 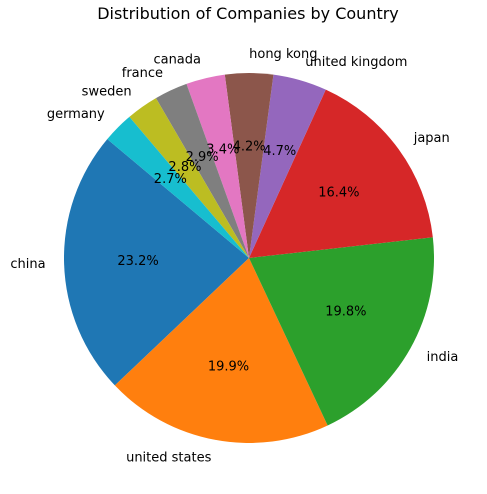 What do you see at coordinates (356, 62) in the screenshot?
I see `slice-label-united-kingdom: united kingdom` at bounding box center [356, 62].